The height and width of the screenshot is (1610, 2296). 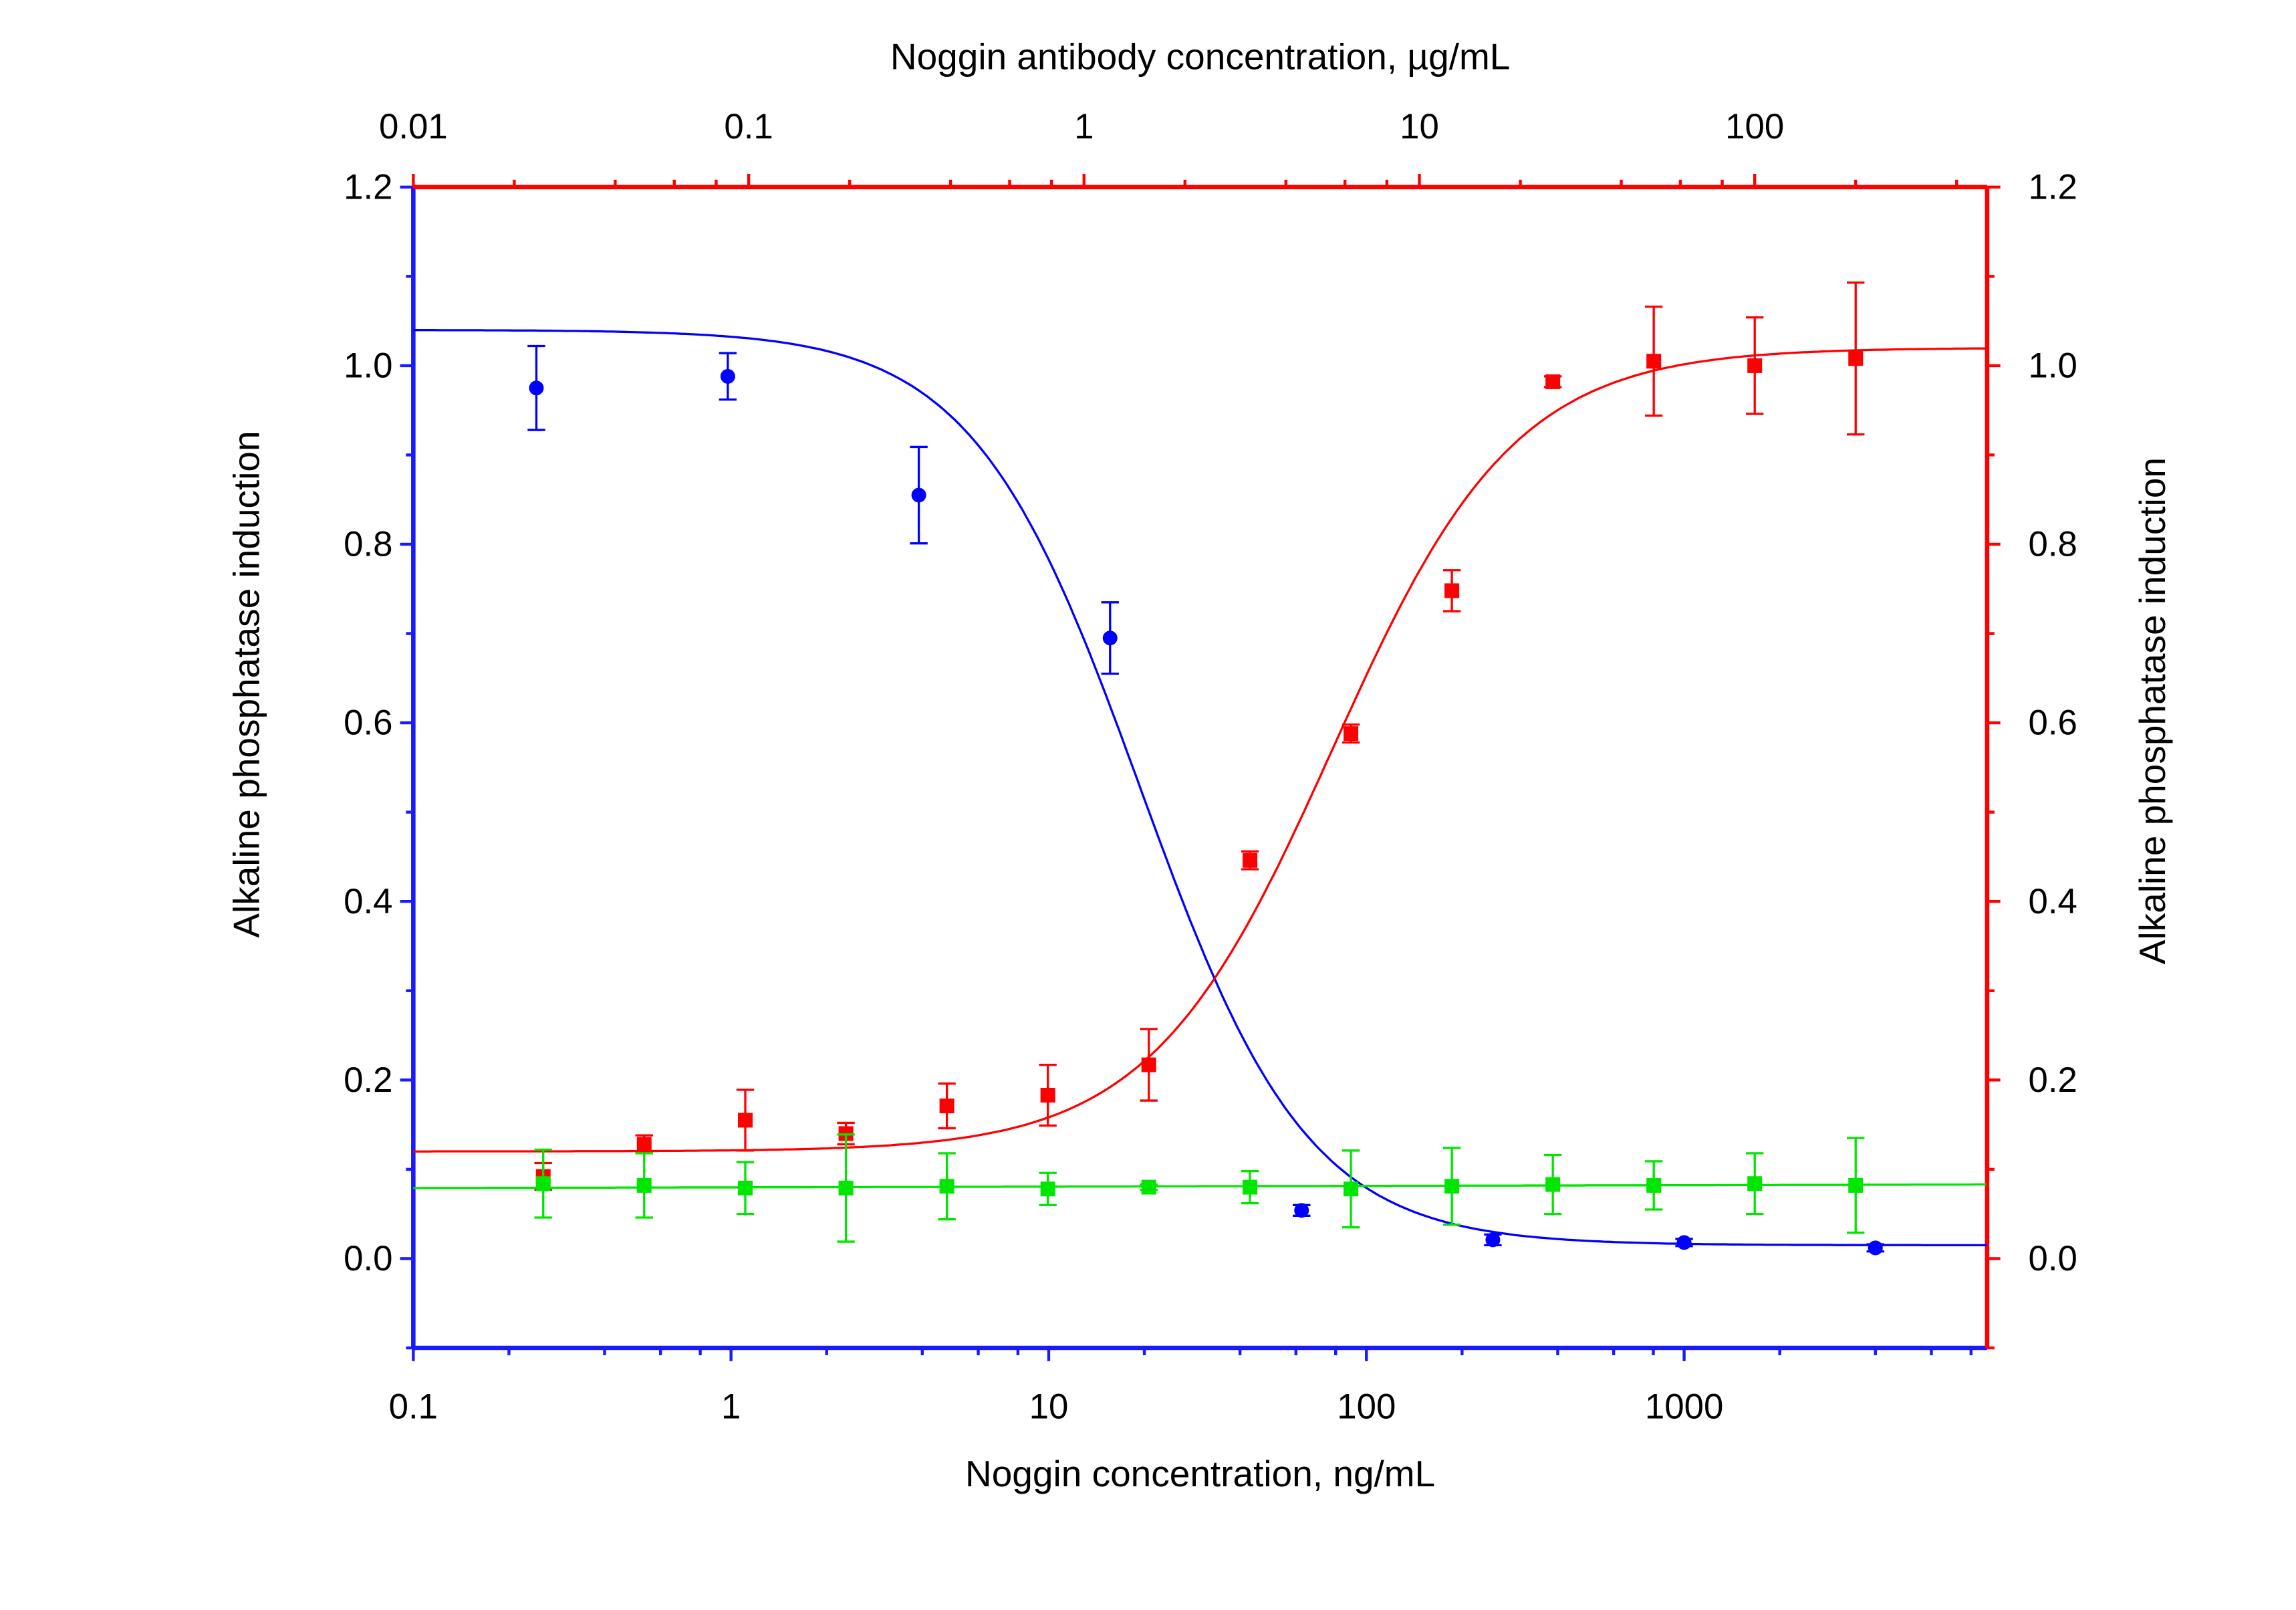 I want to click on x-top-tick-label: 0.1, so click(x=748, y=126).